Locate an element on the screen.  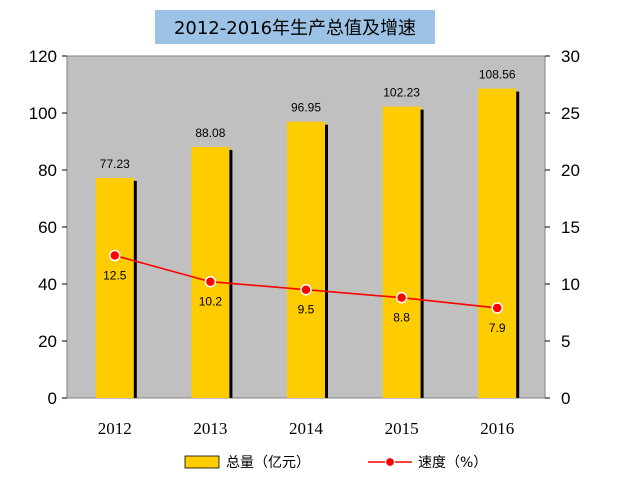
bar-data-label: 108.56 is located at coordinates (497, 75).